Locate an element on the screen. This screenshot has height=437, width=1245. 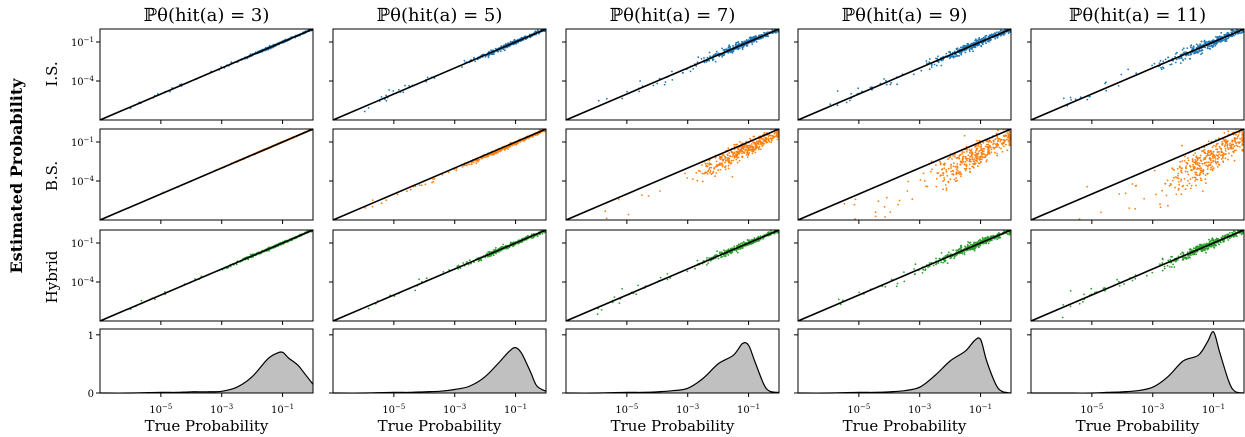
x-tick-label: 10−5 is located at coordinates (626, 409).